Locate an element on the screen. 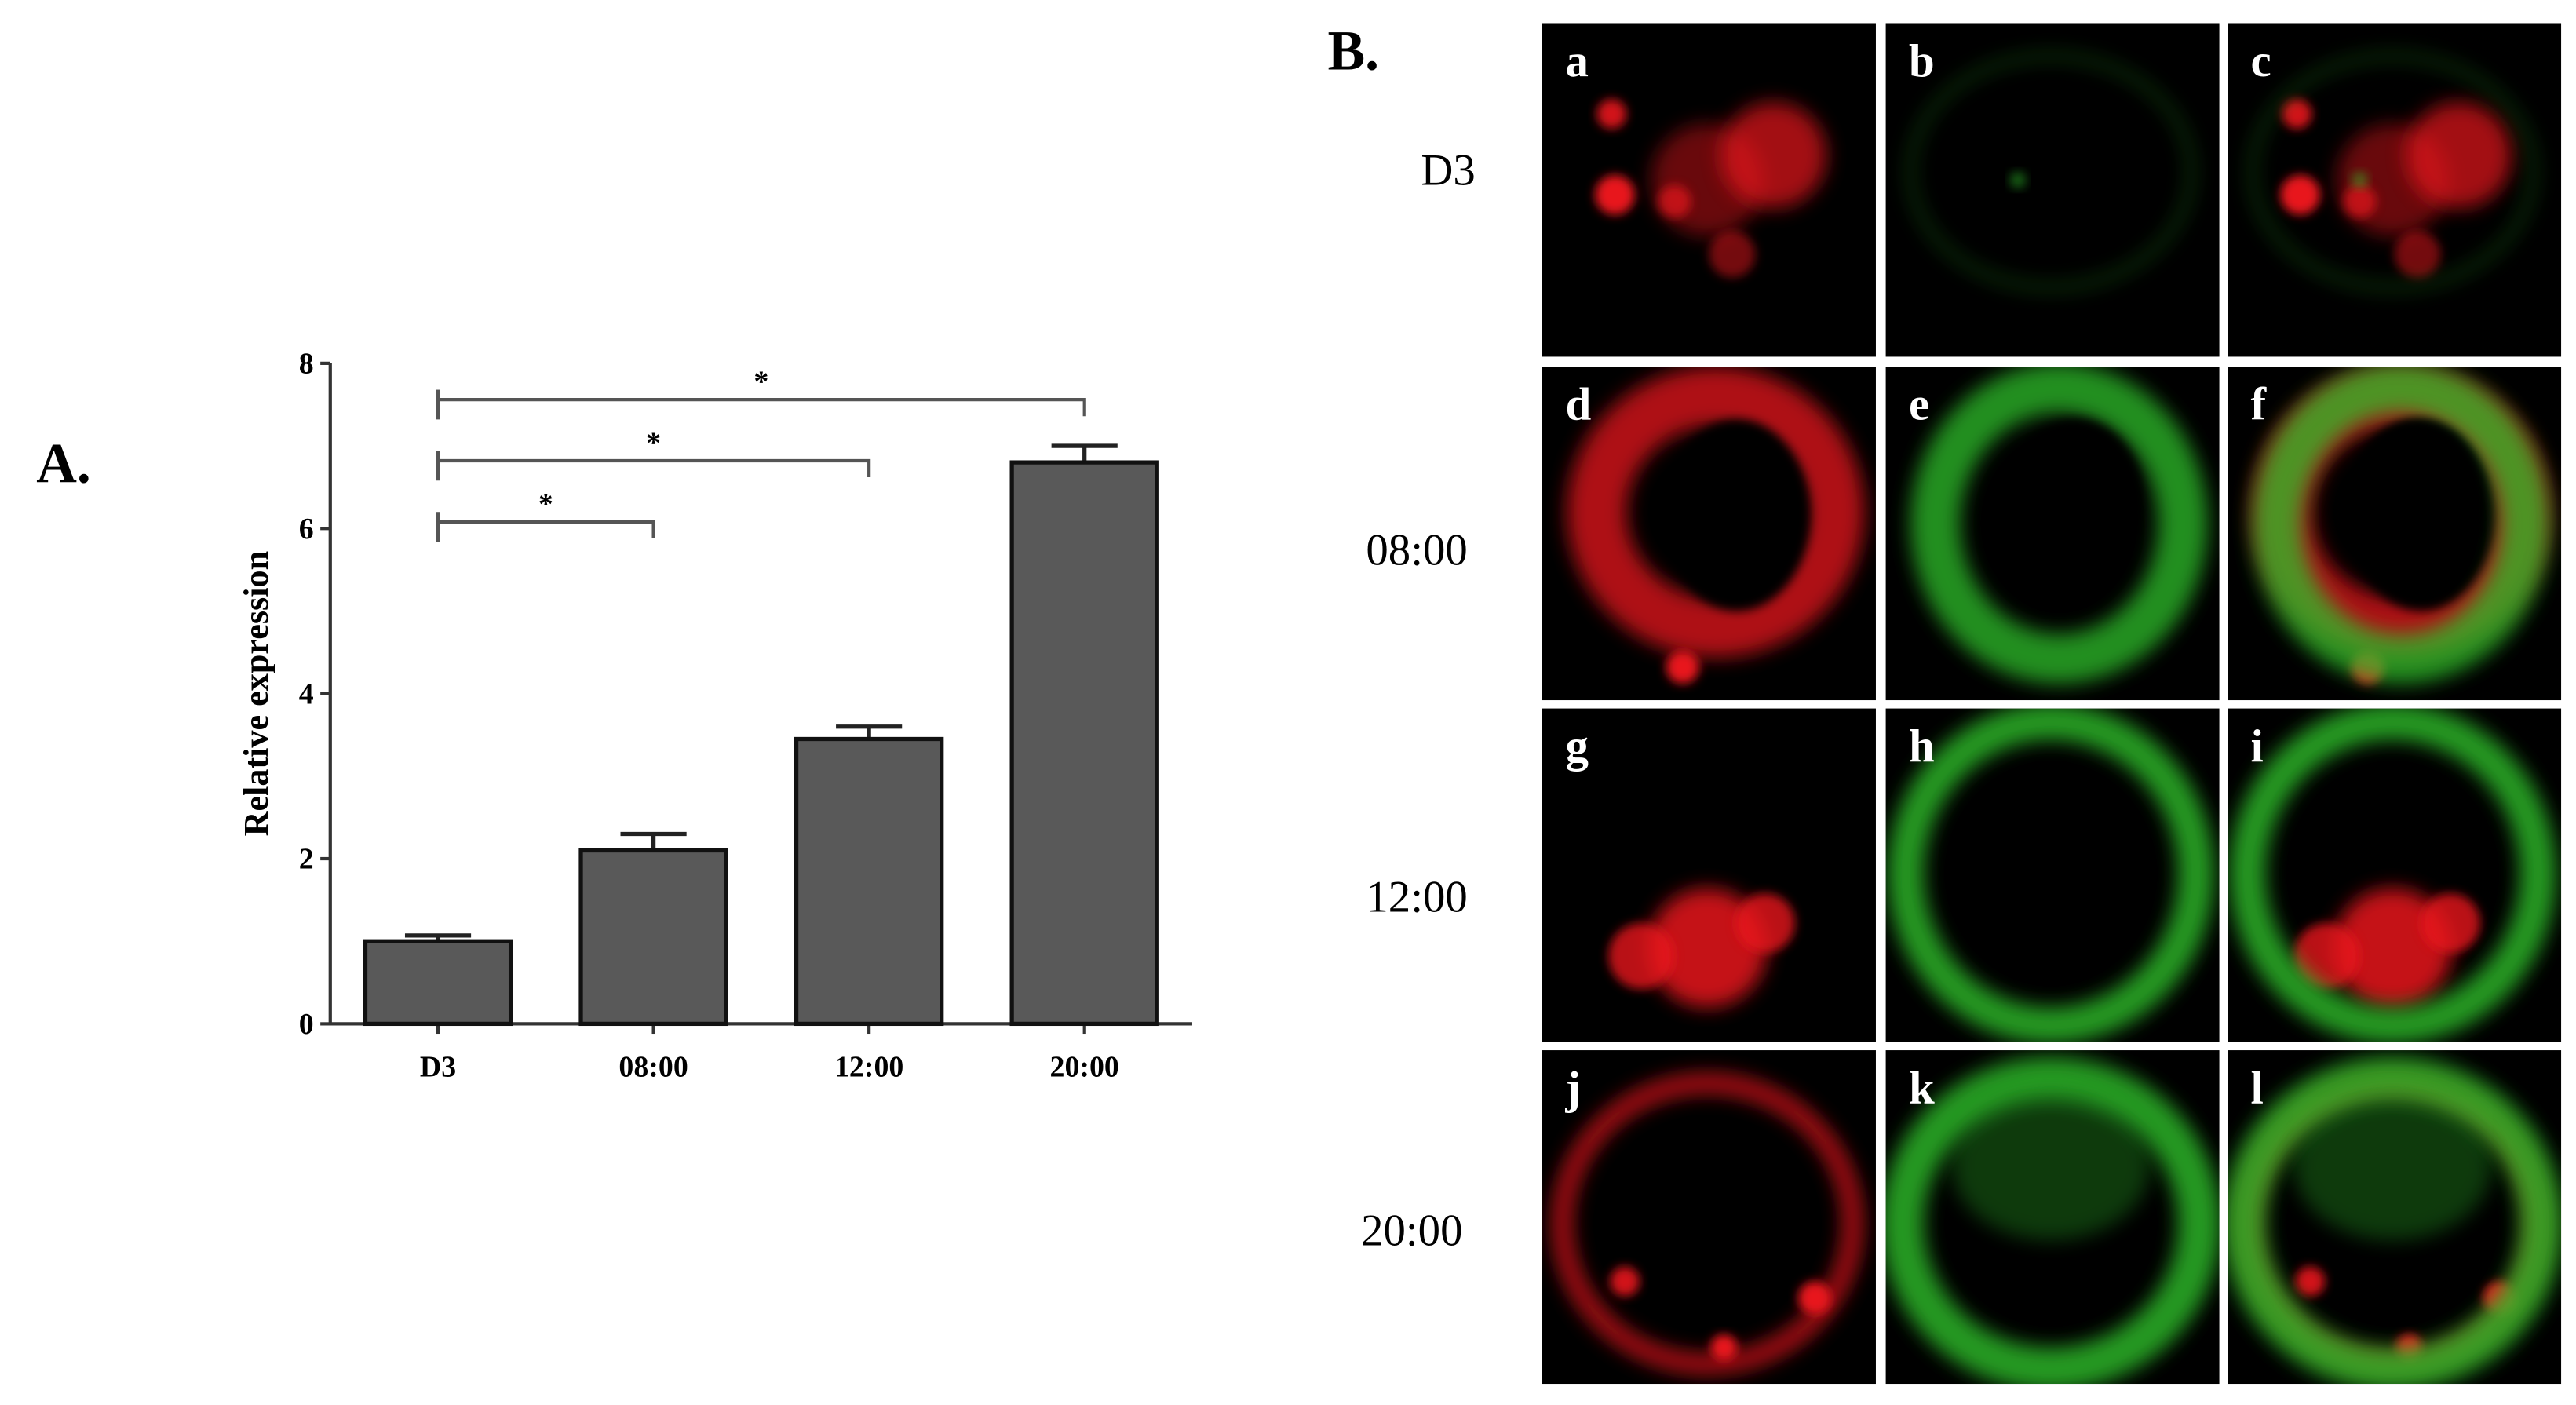  y-tick-label: 8 is located at coordinates (306, 363).